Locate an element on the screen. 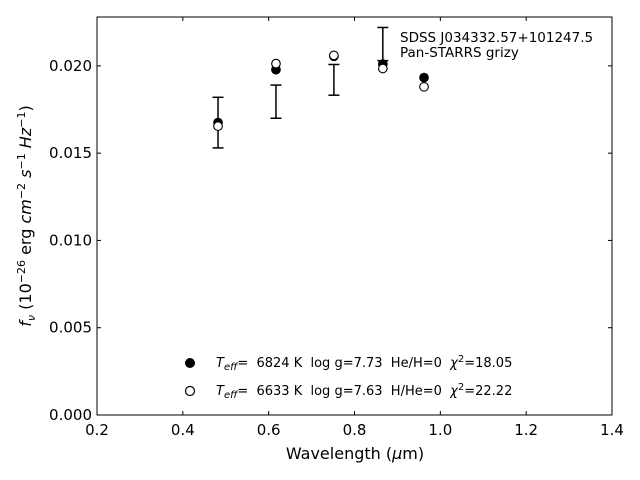 Image resolution: width=640 pixels, height=480 pixels. y-tick-label-1: 0.005 is located at coordinates (70, 328).